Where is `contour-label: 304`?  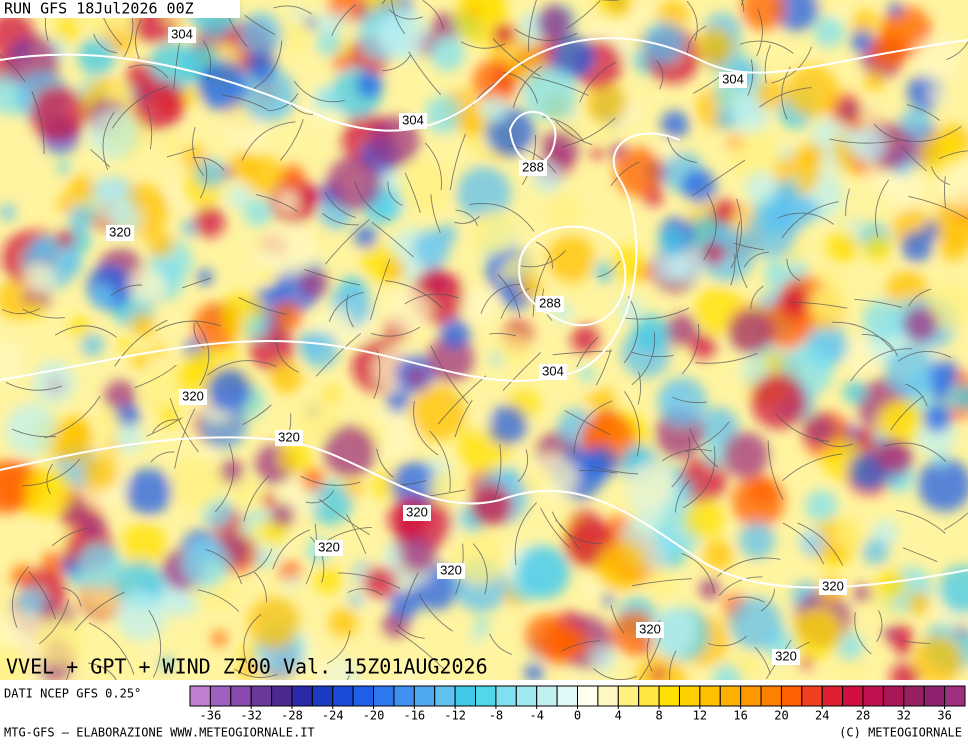
contour-label: 304 is located at coordinates (553, 370).